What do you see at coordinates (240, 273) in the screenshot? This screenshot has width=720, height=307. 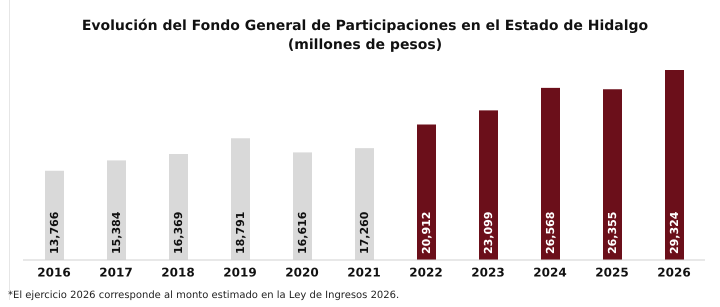 I see `x-tick-label: 2019` at bounding box center [240, 273].